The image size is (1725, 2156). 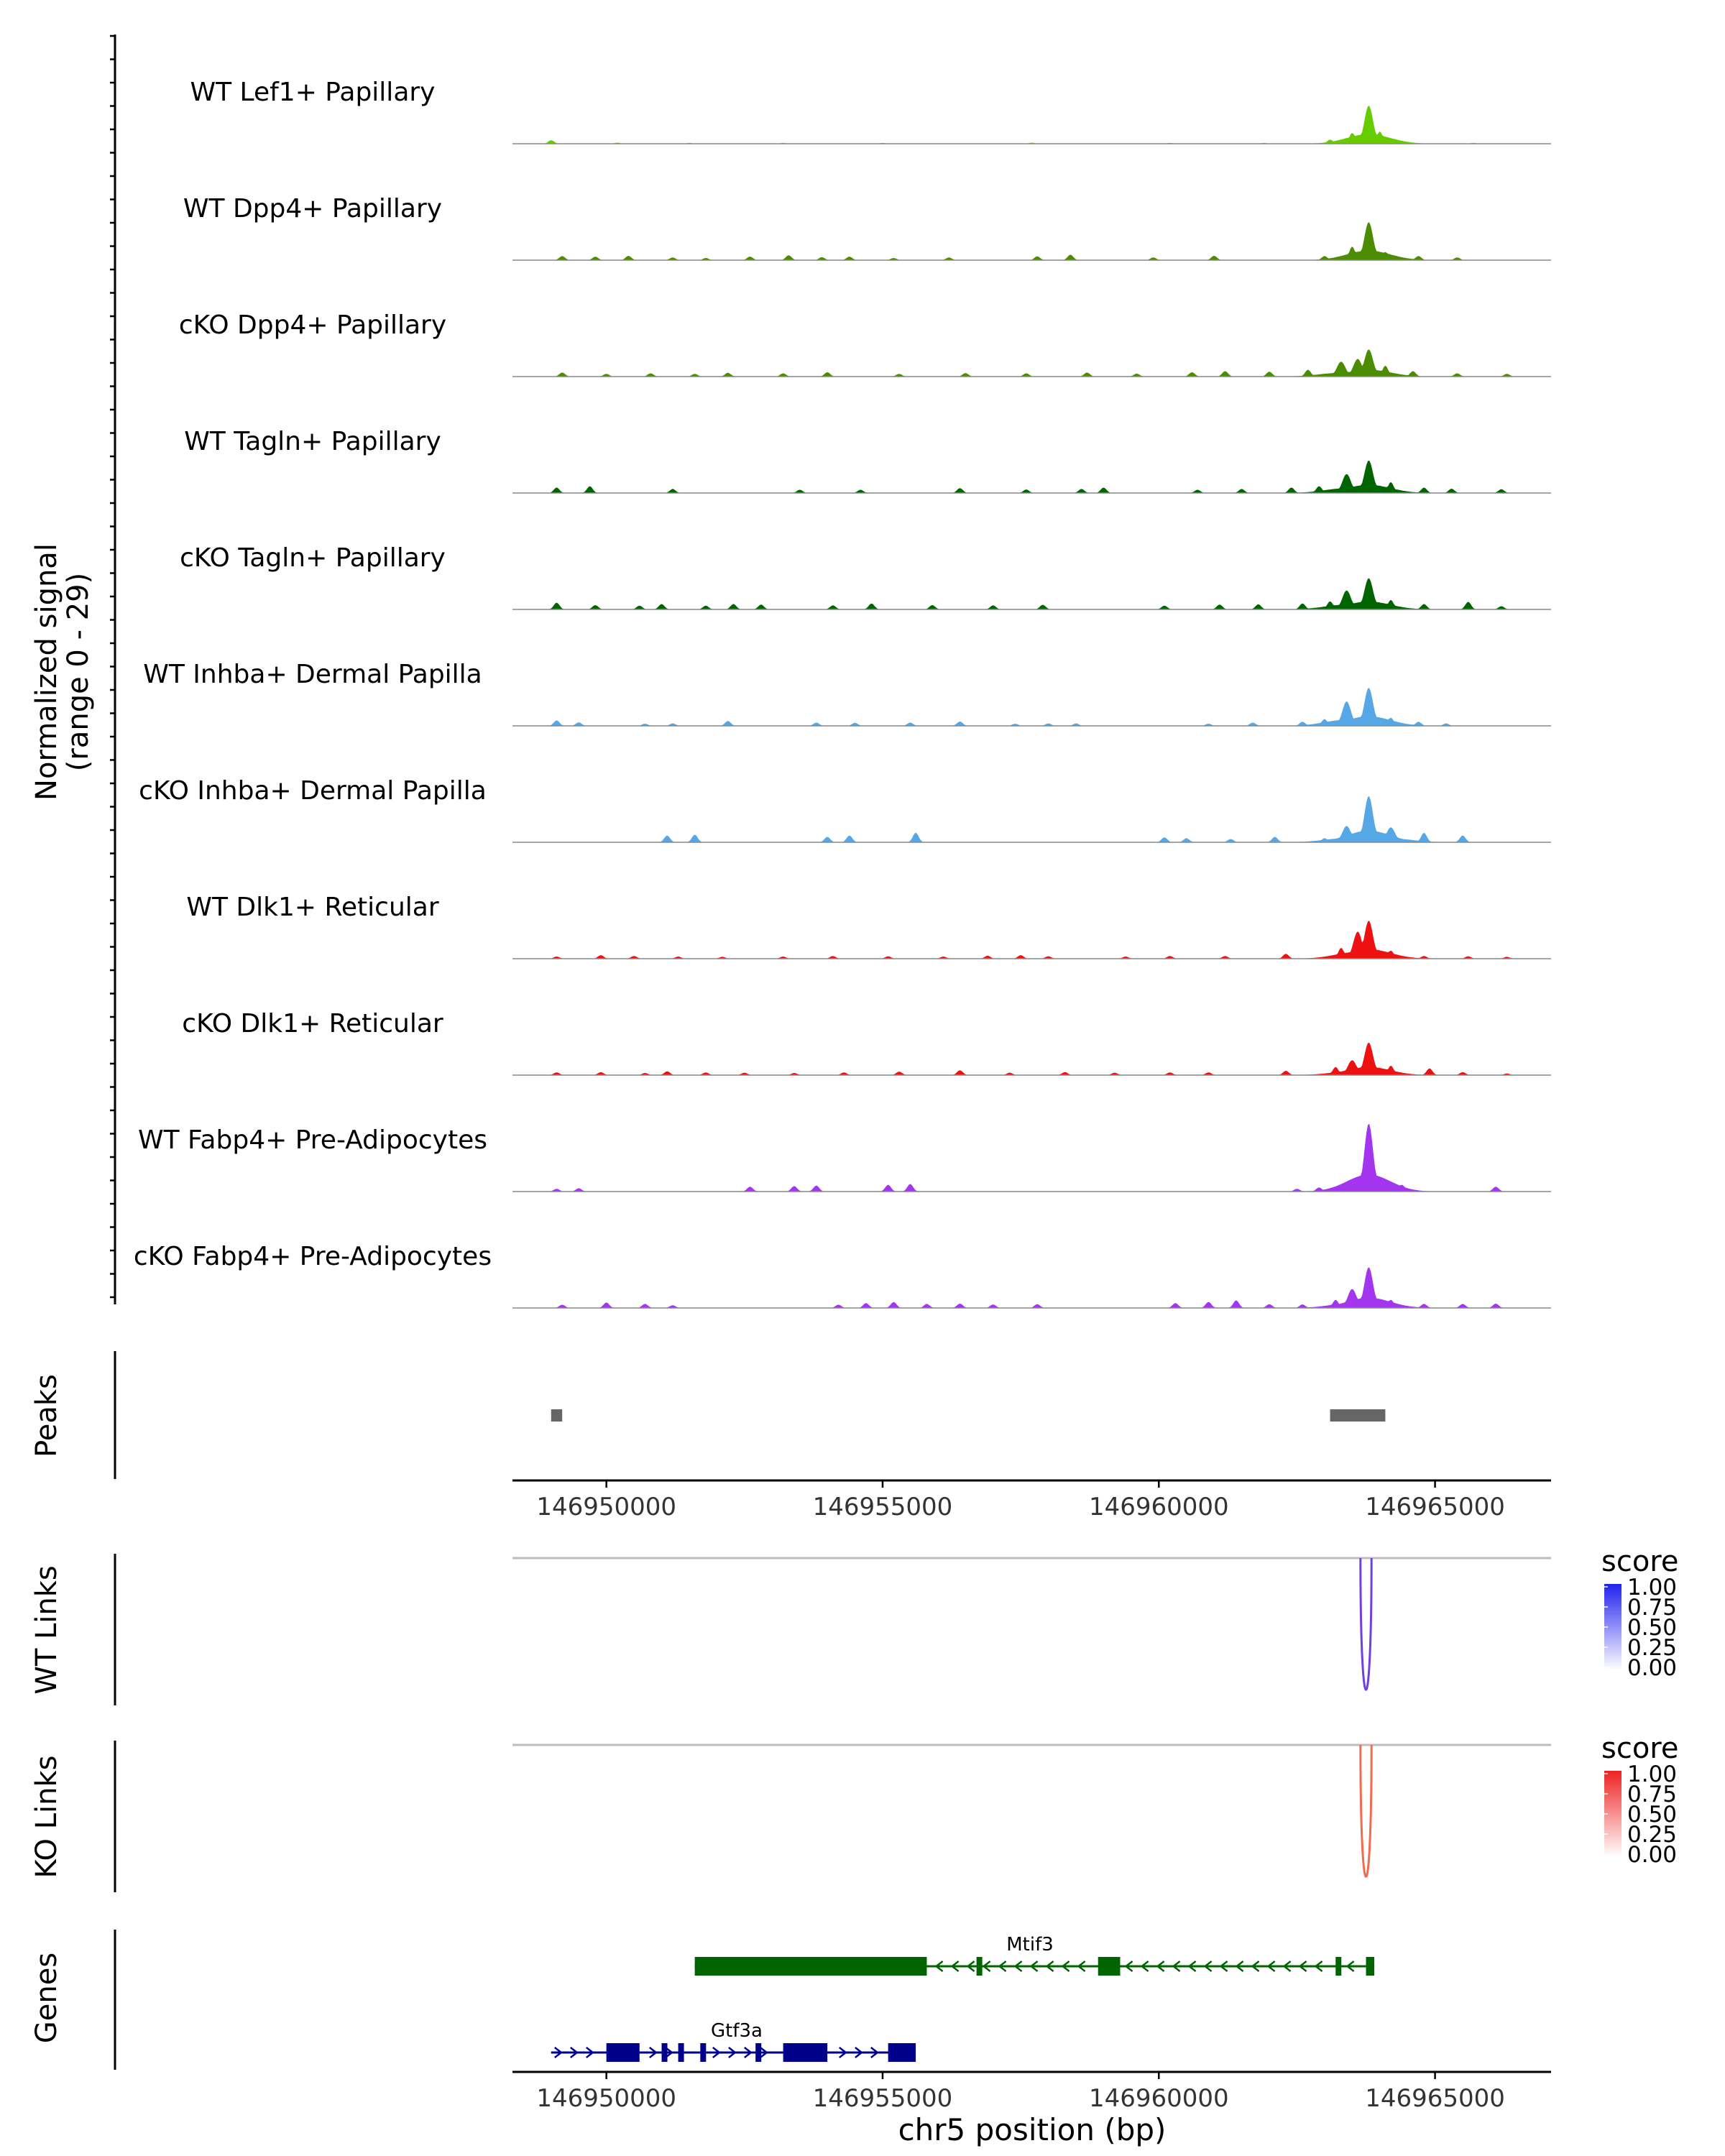 I want to click on coverage-track: WT Dlk1+ Reticular, so click(x=868, y=926).